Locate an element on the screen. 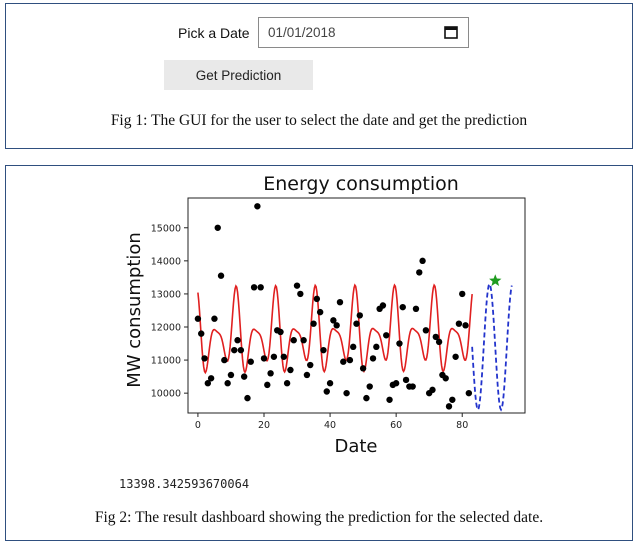 The width and height of the screenshot is (637, 545). y-tick-label: 14000 is located at coordinates (166, 261).